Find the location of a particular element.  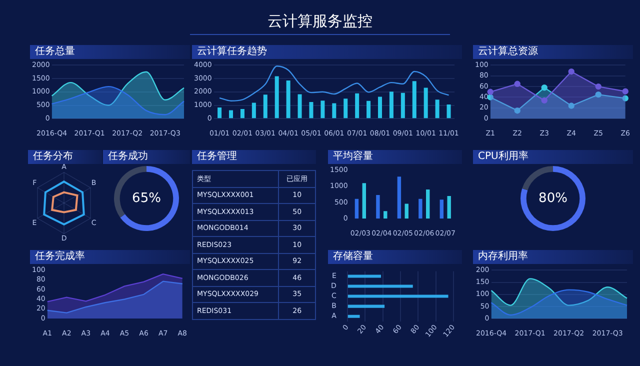

data-label: 80% is located at coordinates (553, 198).